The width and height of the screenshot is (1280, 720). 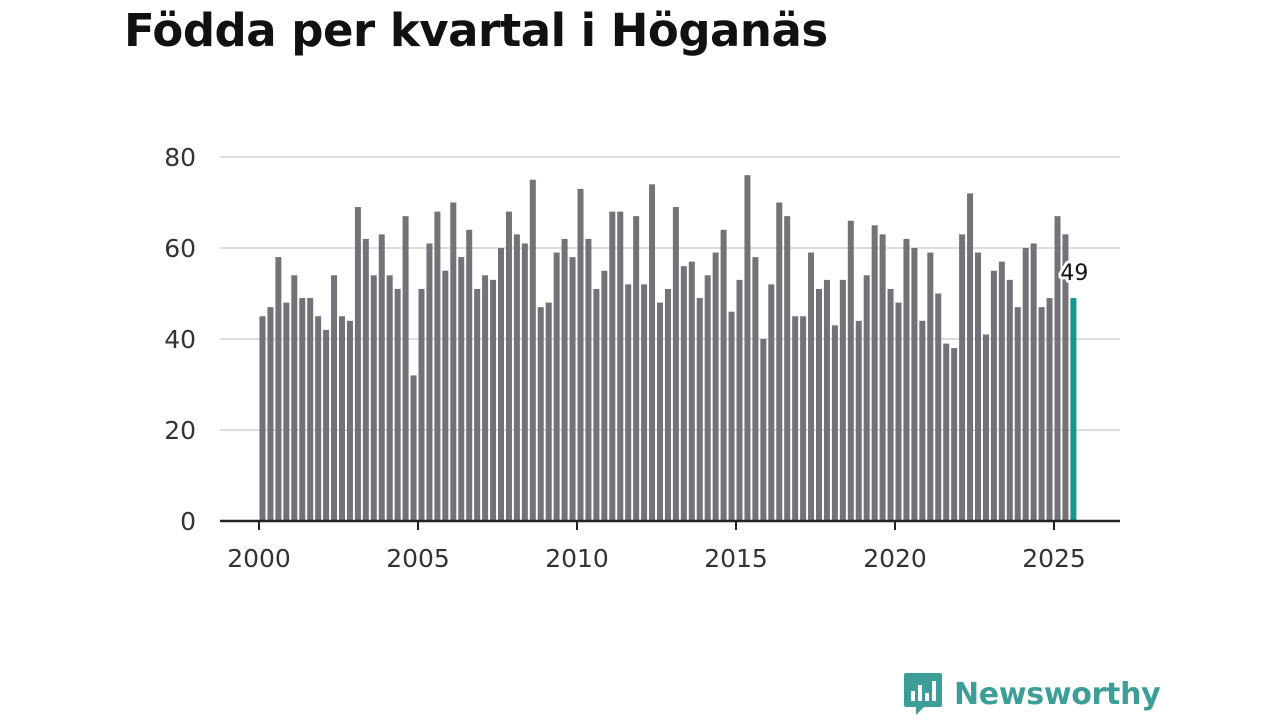 What do you see at coordinates (180, 339) in the screenshot?
I see `y-tick-label: 40` at bounding box center [180, 339].